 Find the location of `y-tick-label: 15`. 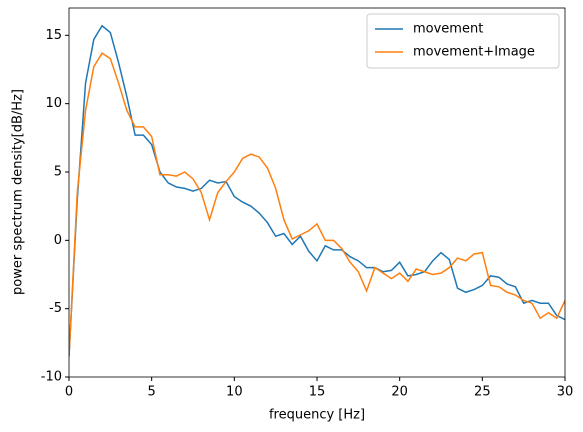

y-tick-label: 15 is located at coordinates (53, 35).